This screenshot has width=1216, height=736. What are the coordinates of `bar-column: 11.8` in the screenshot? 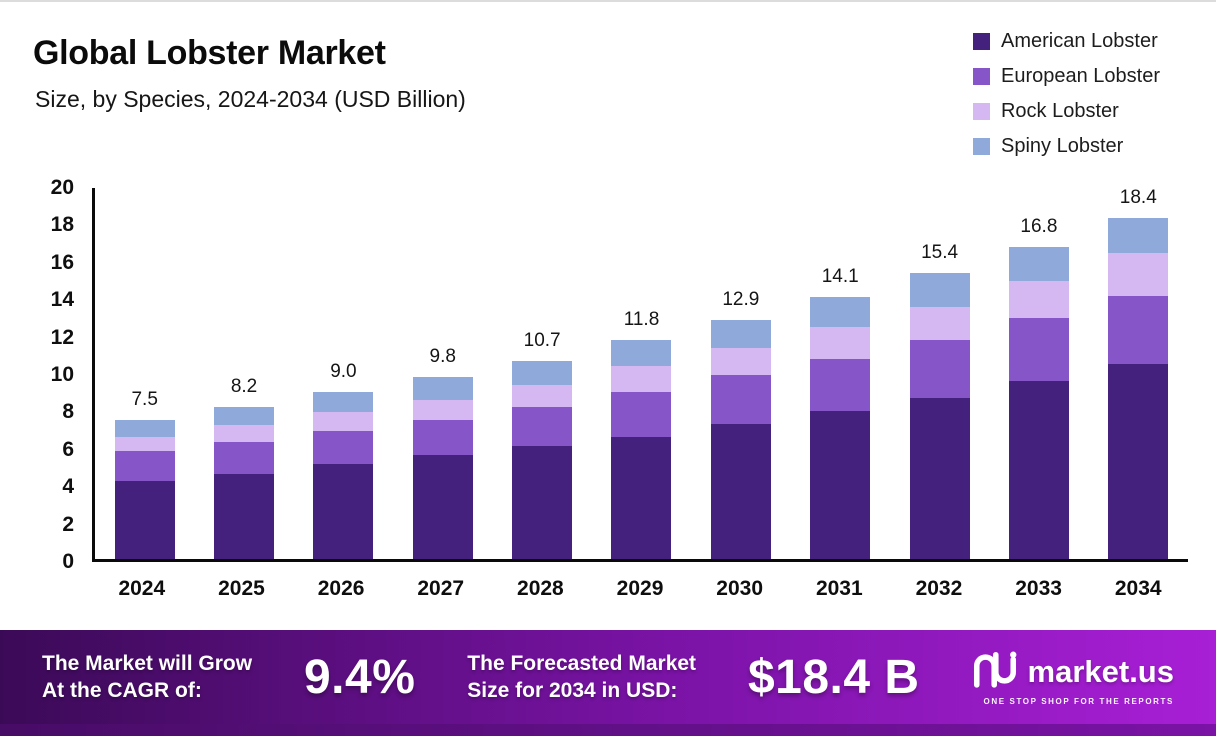 It's located at (641, 373).